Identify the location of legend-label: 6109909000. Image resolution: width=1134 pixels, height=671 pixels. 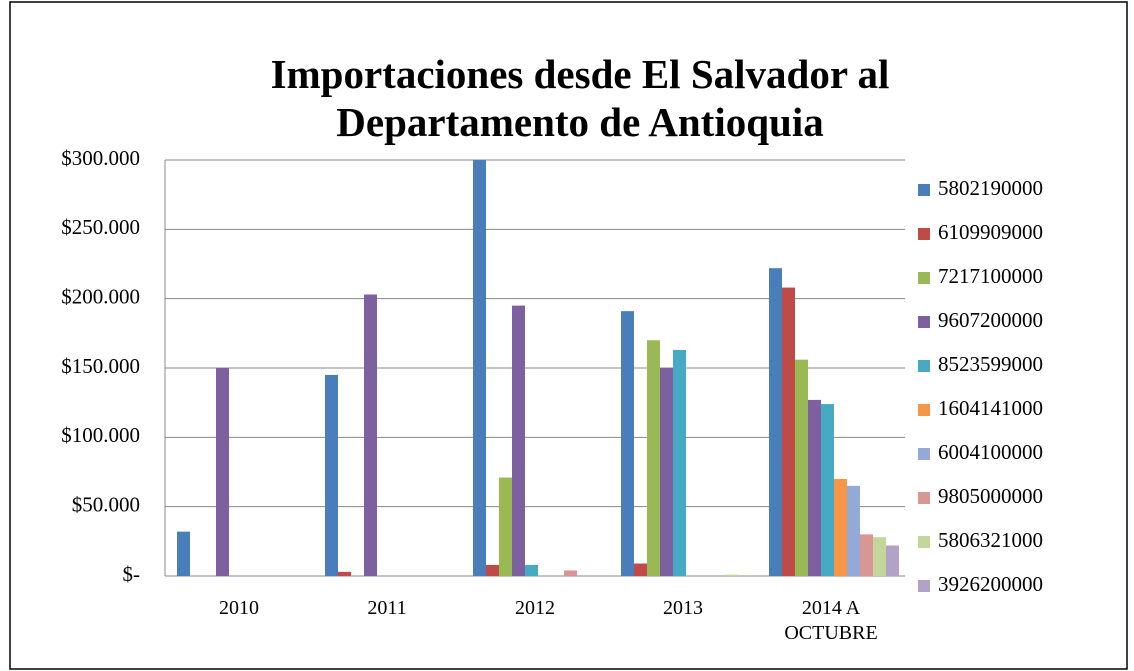
(990, 232).